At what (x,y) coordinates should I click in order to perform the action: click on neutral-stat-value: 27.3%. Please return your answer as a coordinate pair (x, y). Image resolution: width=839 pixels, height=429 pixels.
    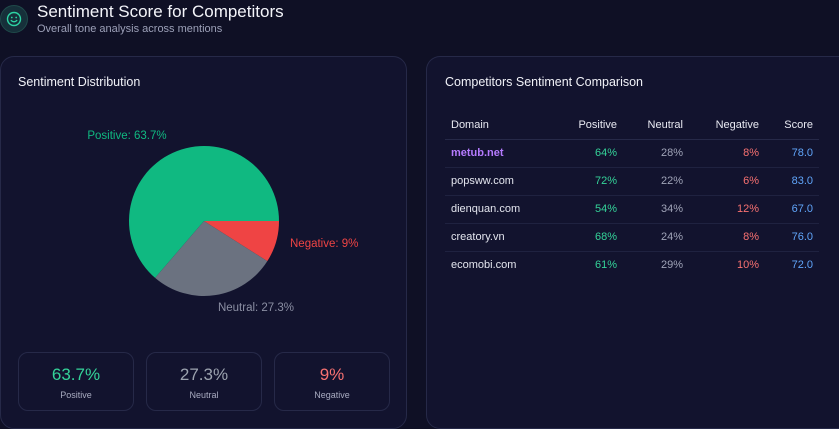
    Looking at the image, I should click on (204, 374).